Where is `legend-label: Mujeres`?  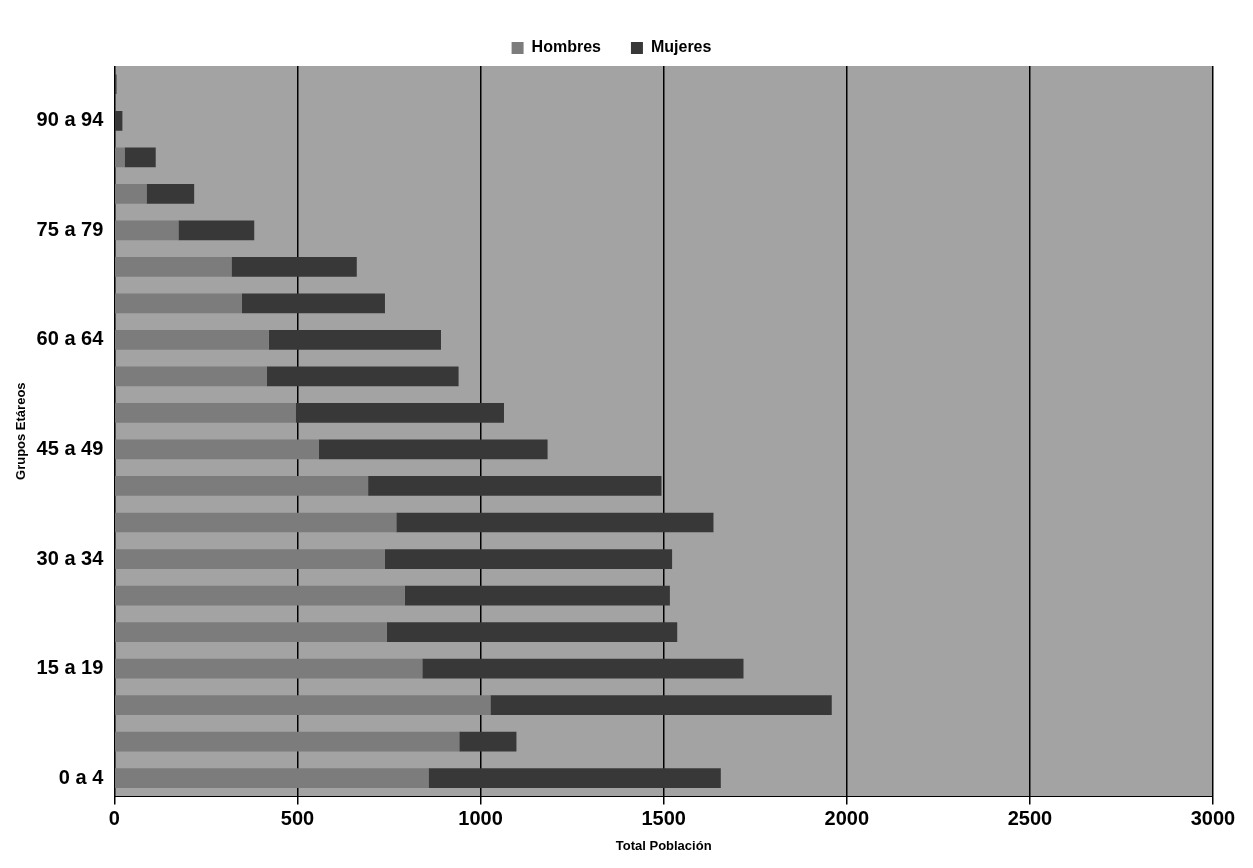
legend-label: Mujeres is located at coordinates (681, 47).